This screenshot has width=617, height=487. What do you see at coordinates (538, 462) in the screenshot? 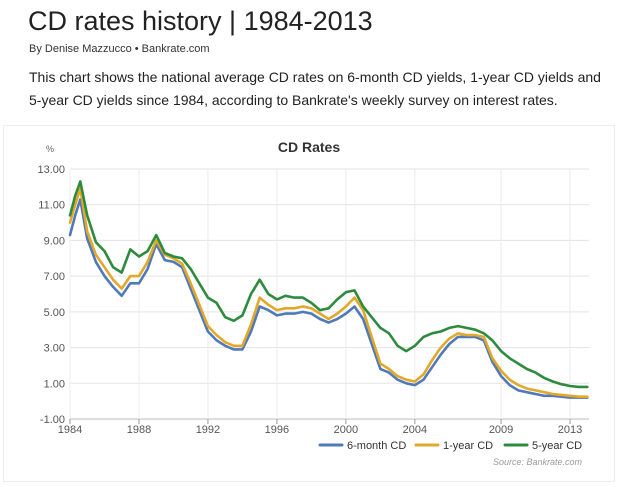
I see `chart-source: Source: Bankrate.com` at bounding box center [538, 462].